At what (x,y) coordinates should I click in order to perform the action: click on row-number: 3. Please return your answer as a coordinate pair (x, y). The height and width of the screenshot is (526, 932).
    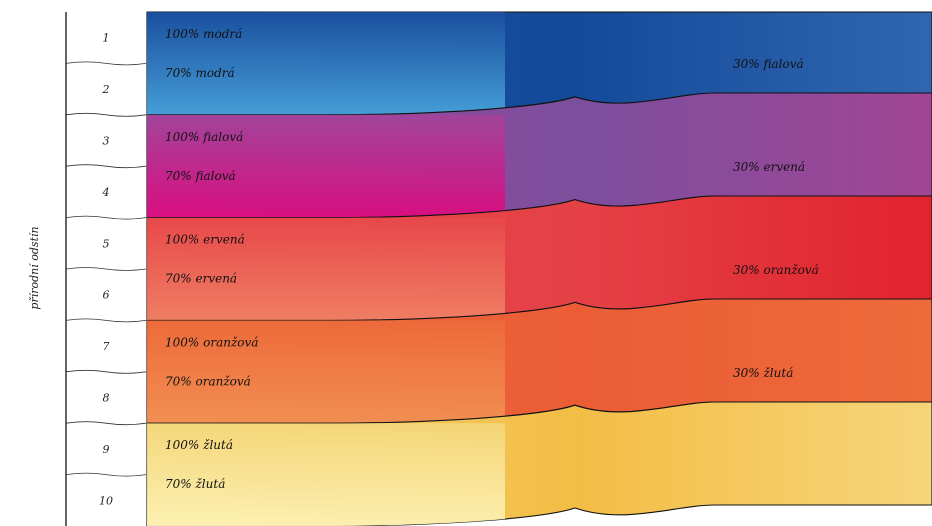
    Looking at the image, I should click on (106, 141).